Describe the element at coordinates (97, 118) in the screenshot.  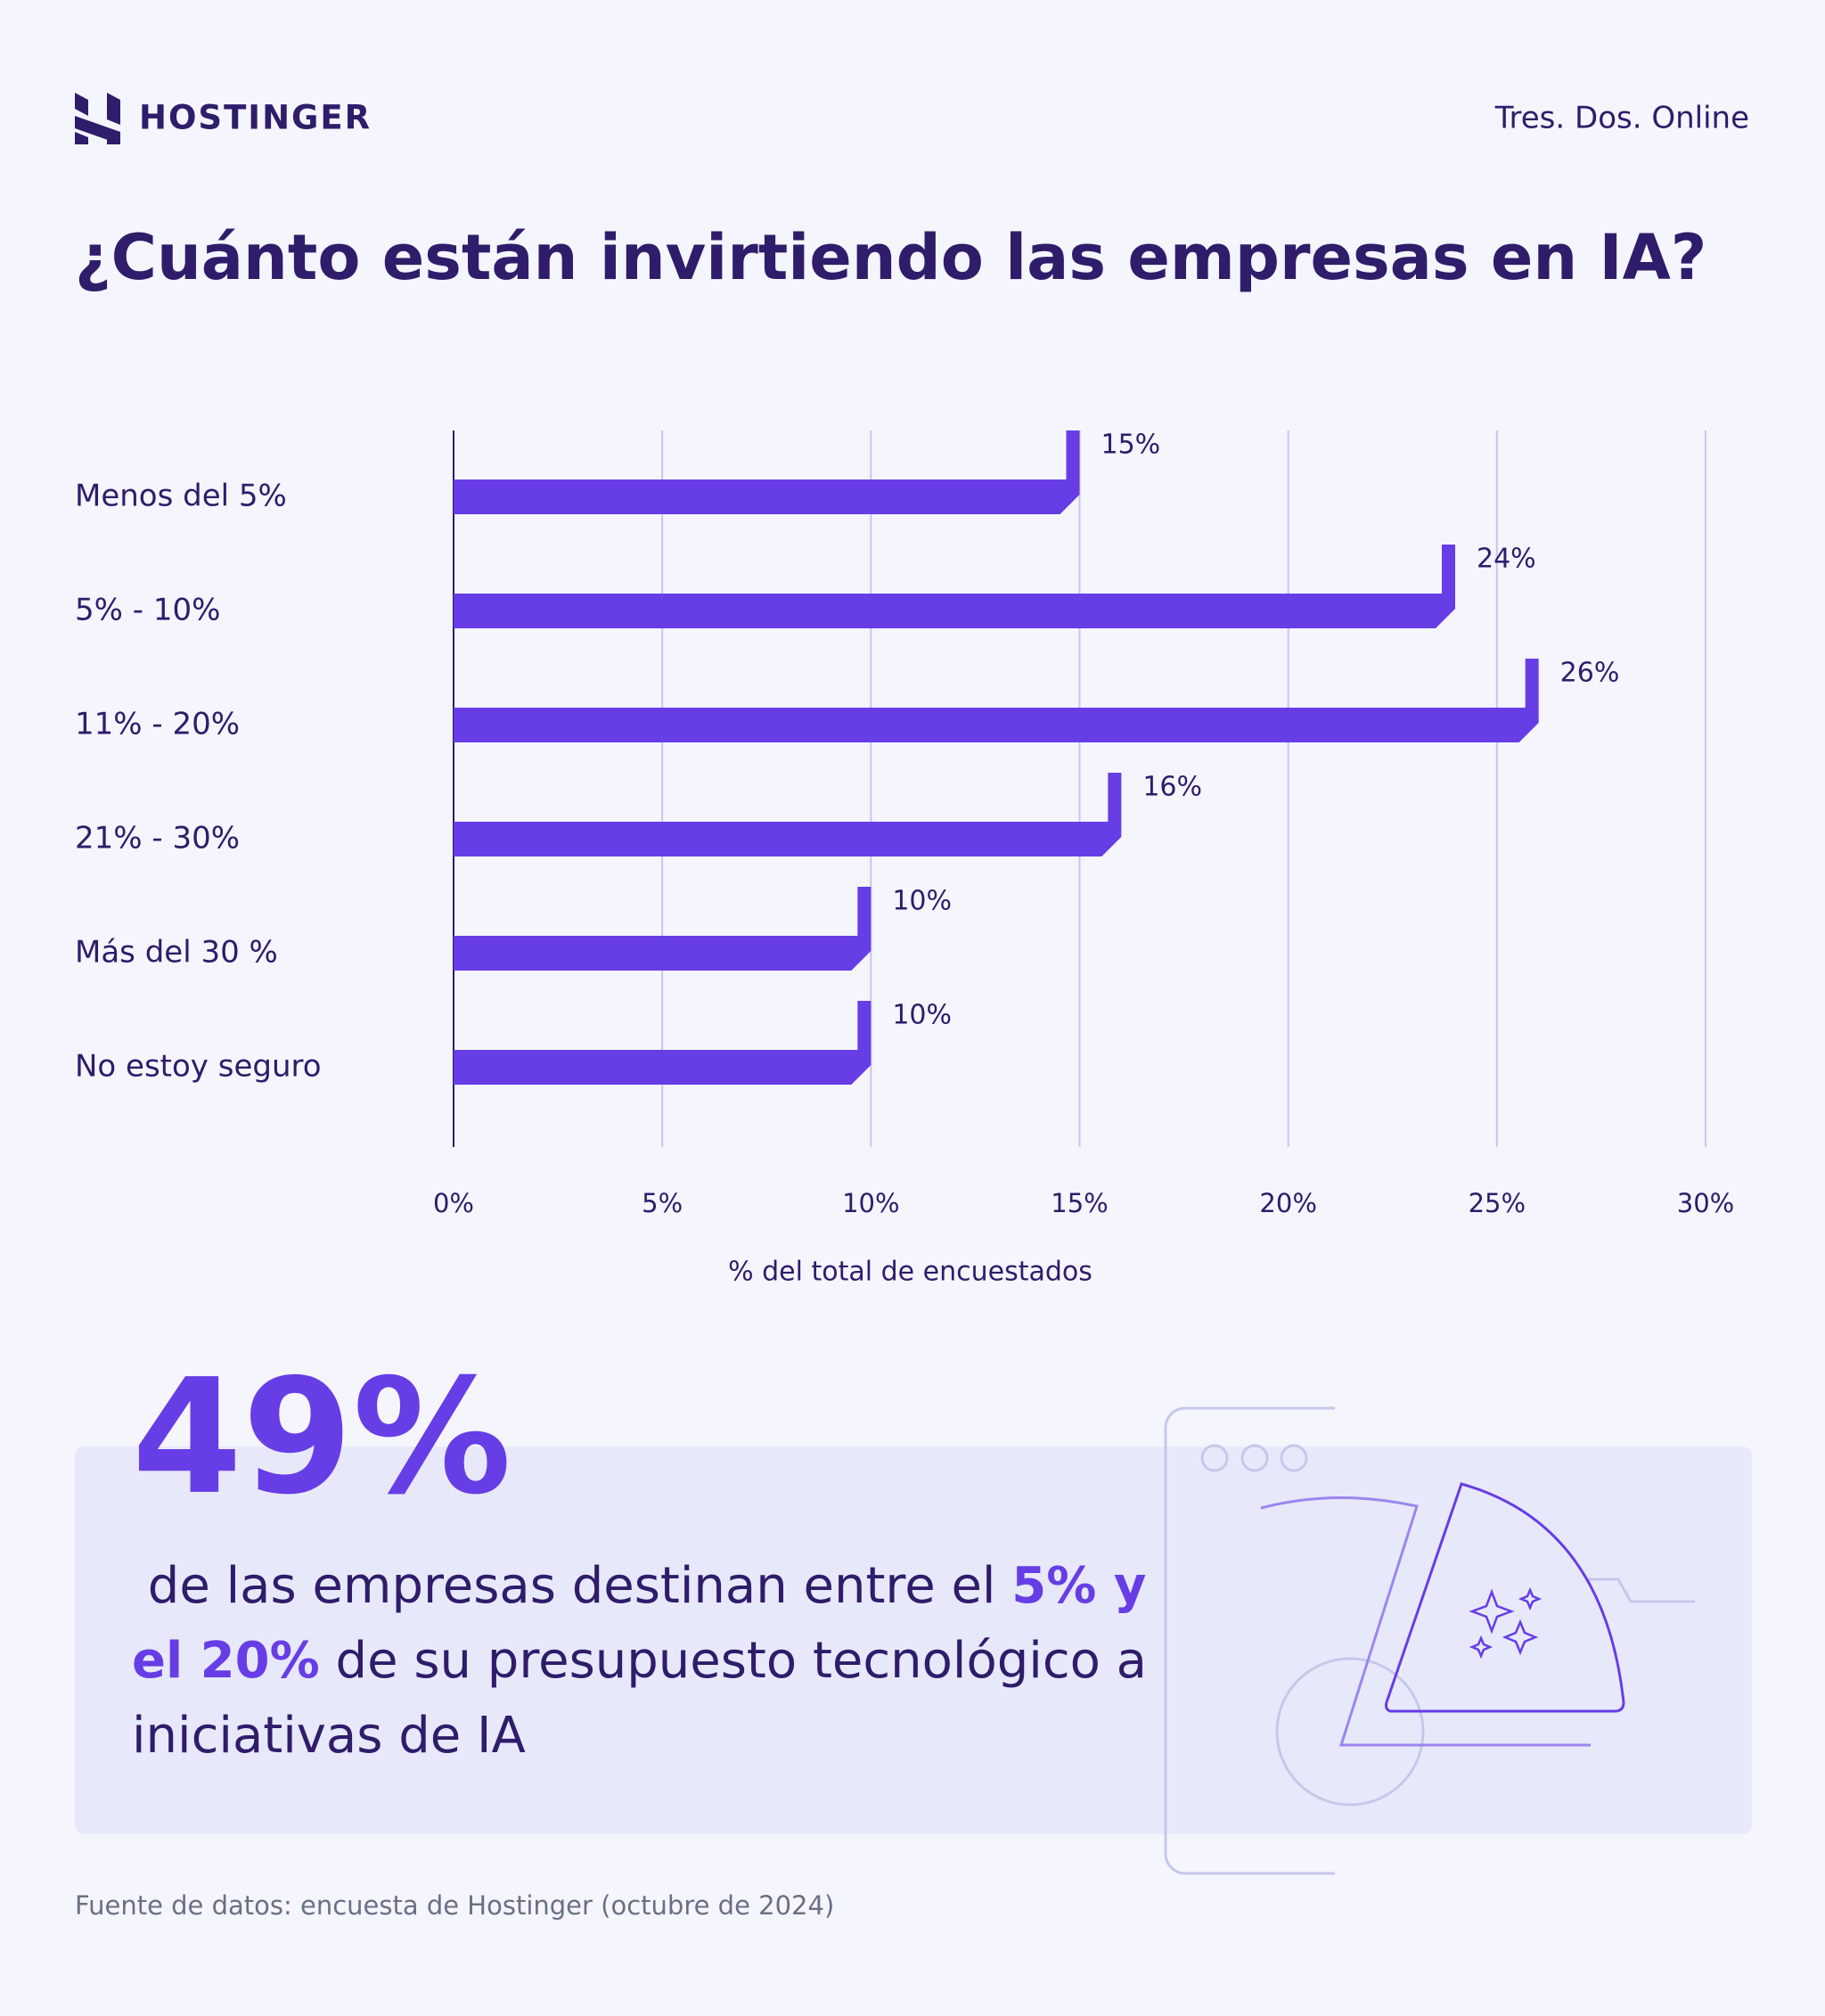
I see `logo-icon` at that location.